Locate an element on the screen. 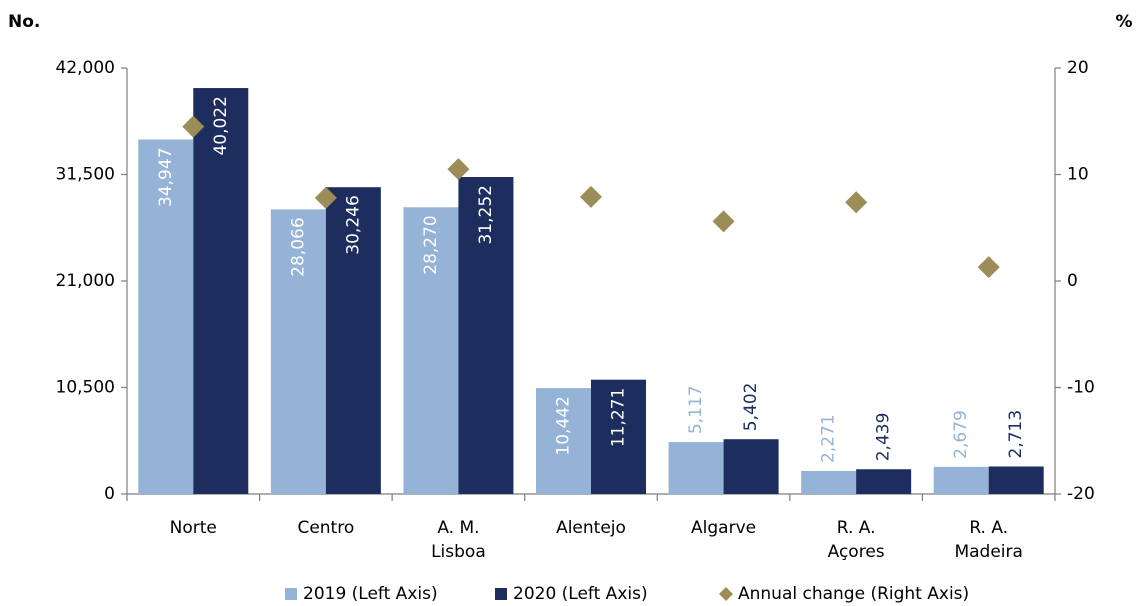  data-label: 30,246 is located at coordinates (353, 224).